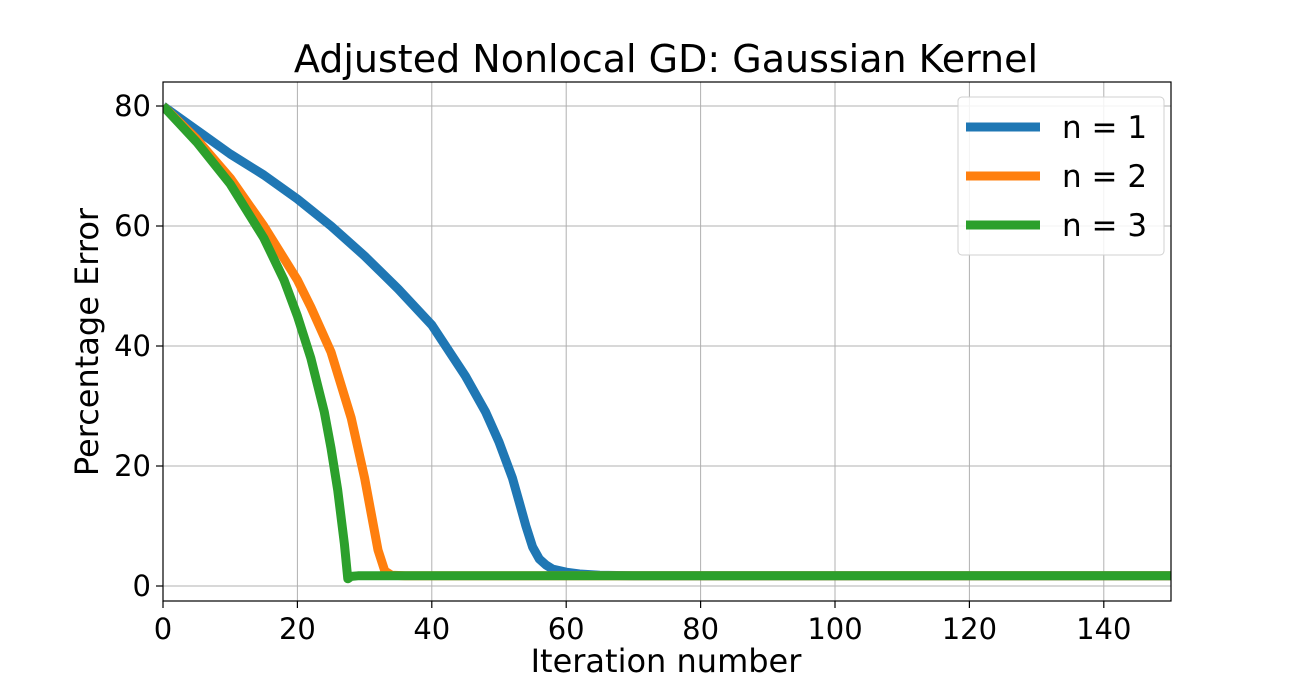 The width and height of the screenshot is (1301, 674). Describe the element at coordinates (566, 629) in the screenshot. I see `x-tick-label: 60` at that location.